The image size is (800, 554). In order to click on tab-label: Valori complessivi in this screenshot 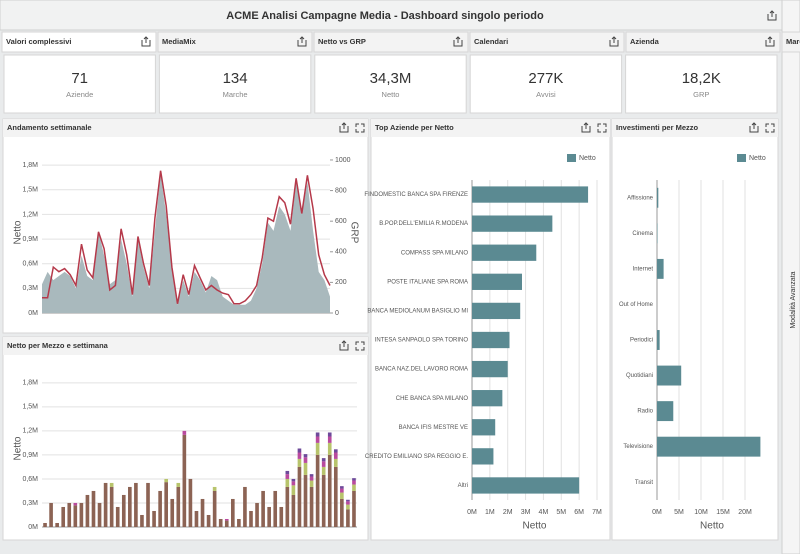, I will do `click(38, 41)`.